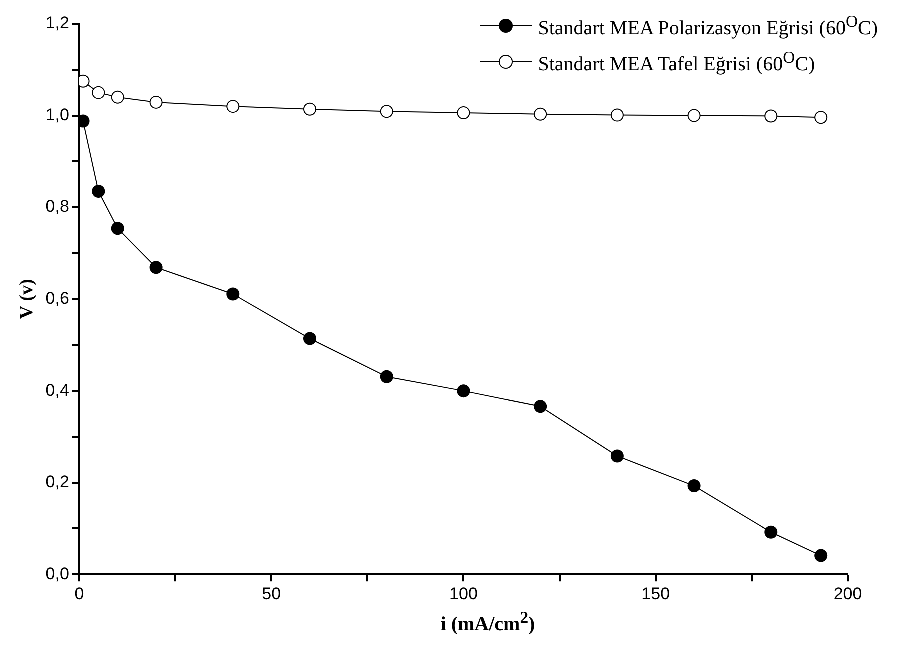 This screenshot has width=897, height=657. Describe the element at coordinates (488, 622) in the screenshot. I see `x-axis-title: i (mA/cm$^{2}$)` at that location.